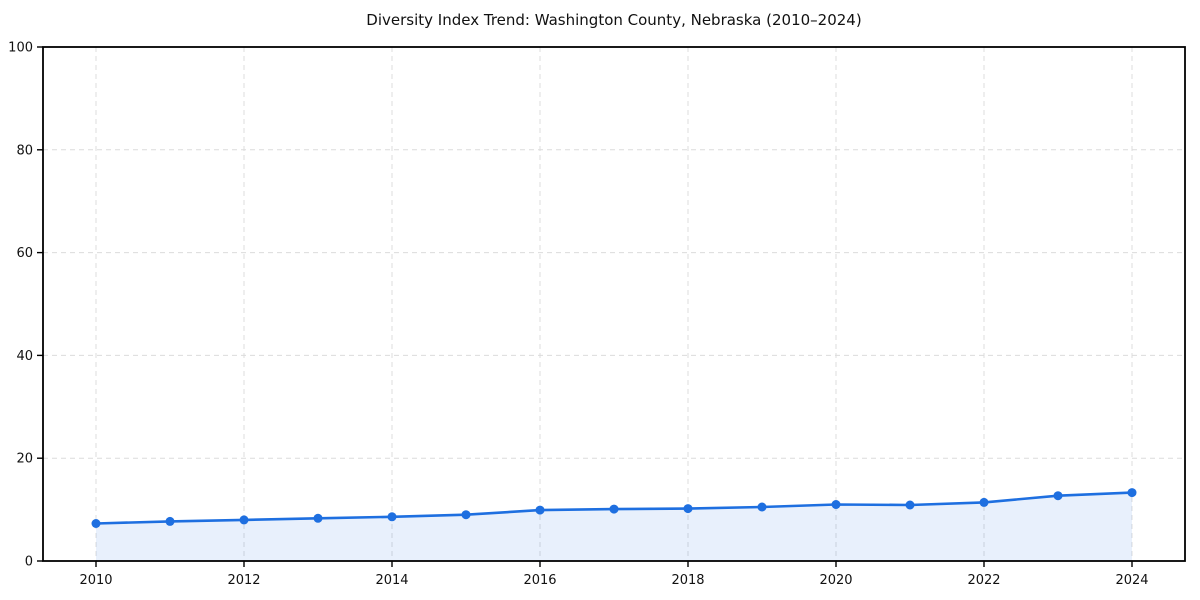 The width and height of the screenshot is (1200, 600). What do you see at coordinates (614, 564) in the screenshot?
I see `x-axis-ticks` at bounding box center [614, 564].